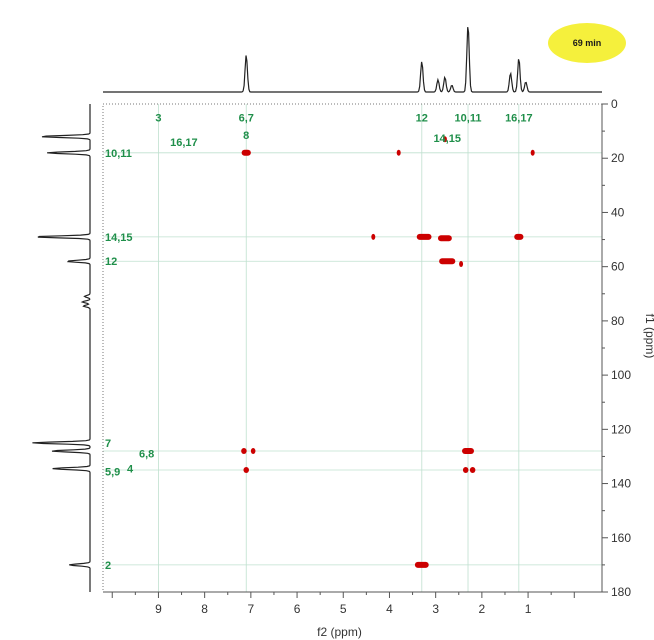  Describe the element at coordinates (616, 348) in the screenshot. I see `y-axis: 0 20 40 60 80 100 120 140 160 180` at that location.